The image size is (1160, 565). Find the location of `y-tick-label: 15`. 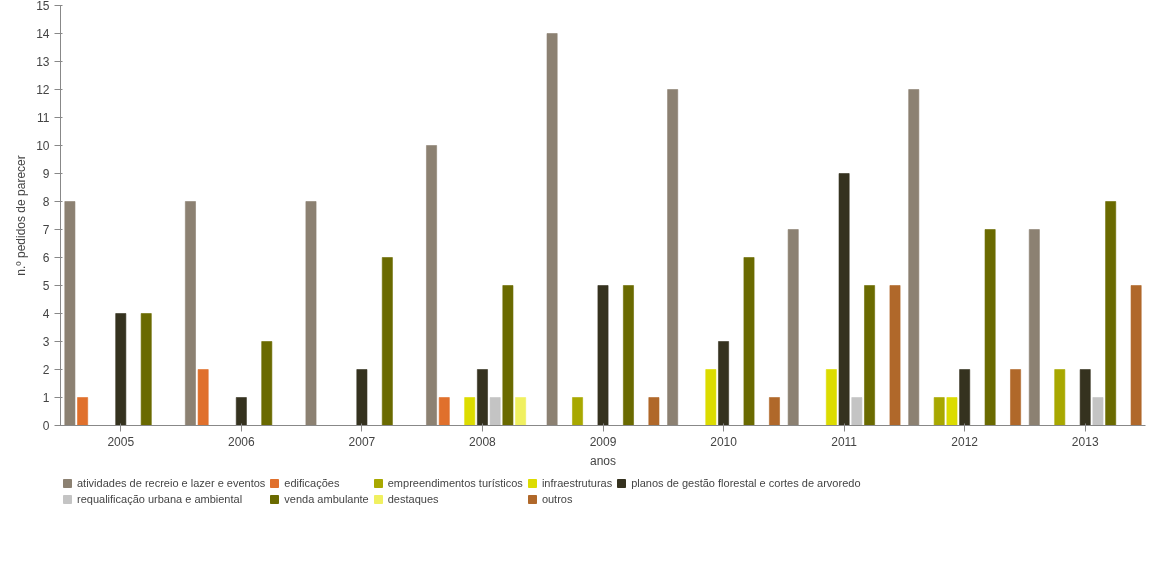

y-tick-label: 15 is located at coordinates (43, 6).